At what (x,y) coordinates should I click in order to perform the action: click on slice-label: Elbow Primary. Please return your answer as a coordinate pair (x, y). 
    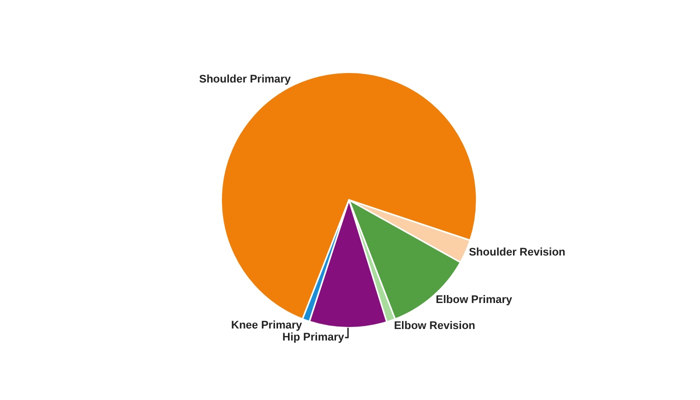
    Looking at the image, I should click on (475, 300).